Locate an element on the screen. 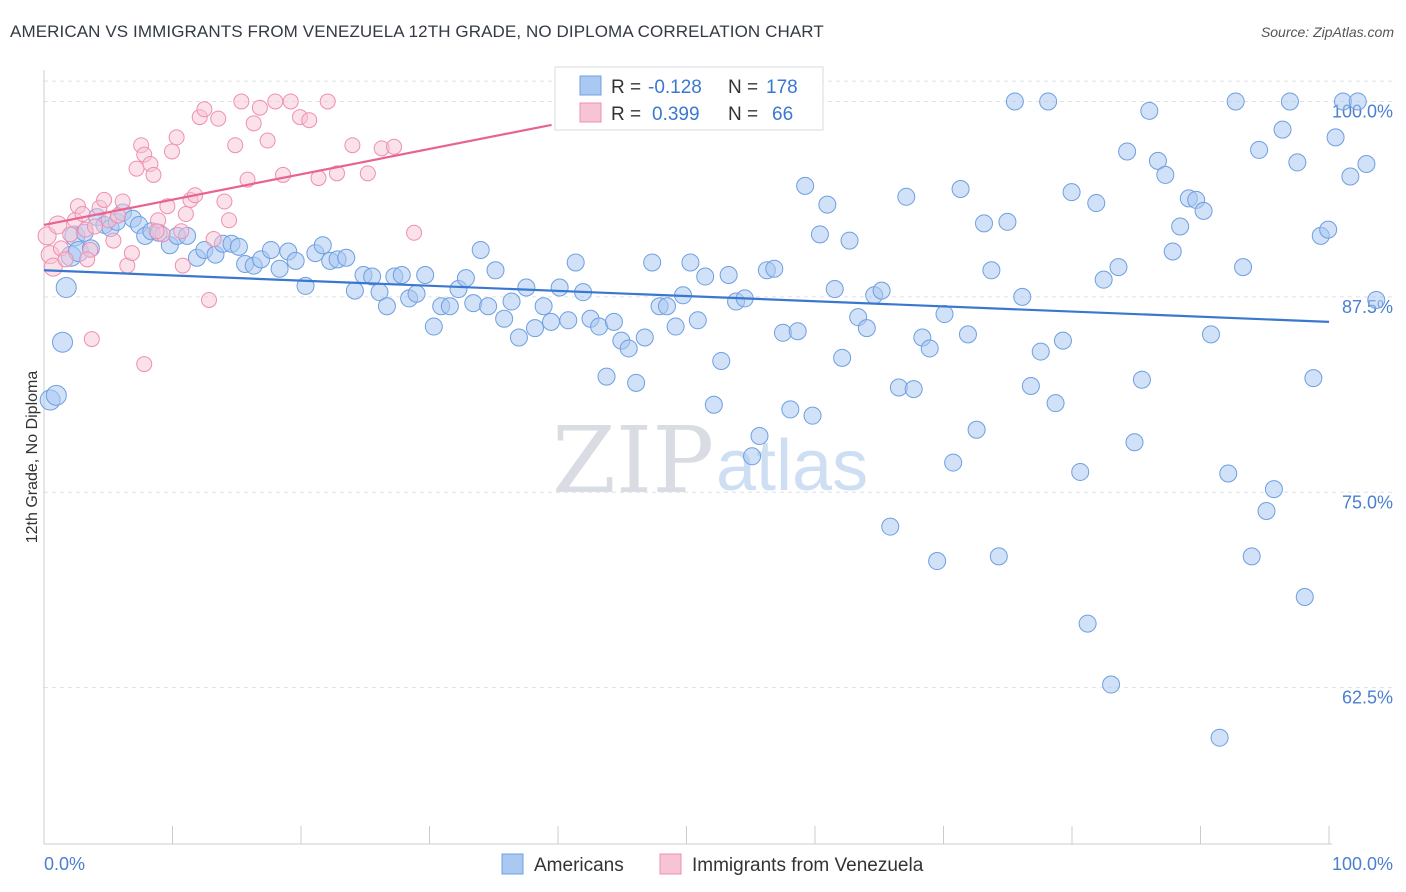 The image size is (1406, 892). source-label: Source: ZipAtlas.com is located at coordinates (1327, 32).